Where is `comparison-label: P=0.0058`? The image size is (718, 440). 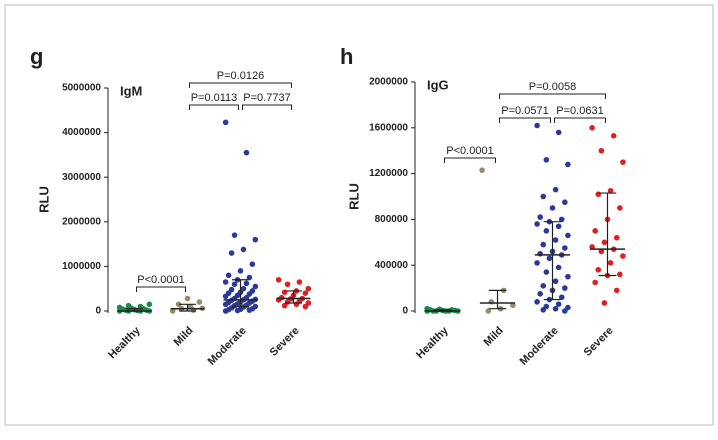 comparison-label: P=0.0058 is located at coordinates (552, 87).